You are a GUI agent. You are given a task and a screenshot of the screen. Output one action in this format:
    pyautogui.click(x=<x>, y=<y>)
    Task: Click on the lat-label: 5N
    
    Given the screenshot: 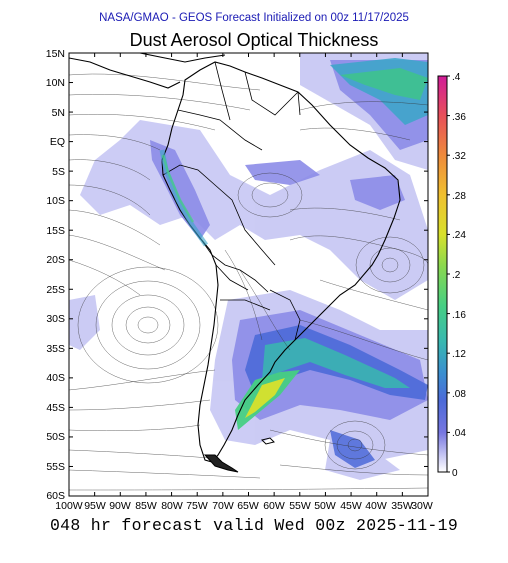 What is the action you would take?
    pyautogui.click(x=58, y=113)
    